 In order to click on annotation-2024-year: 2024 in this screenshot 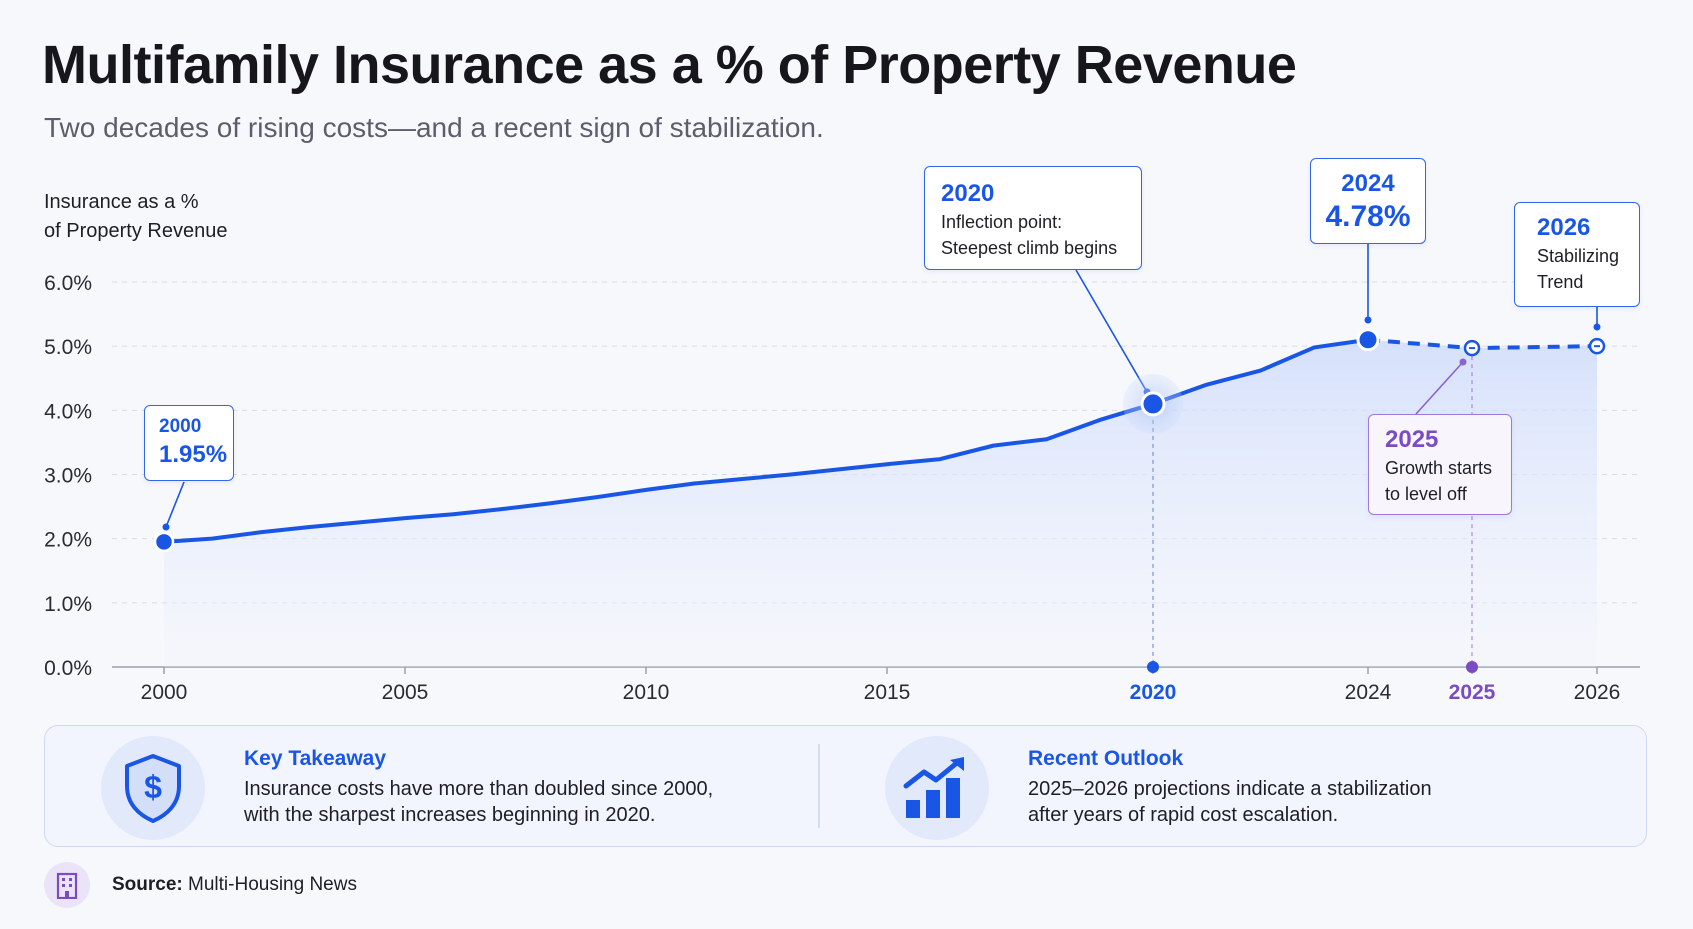, I will do `click(1368, 183)`.